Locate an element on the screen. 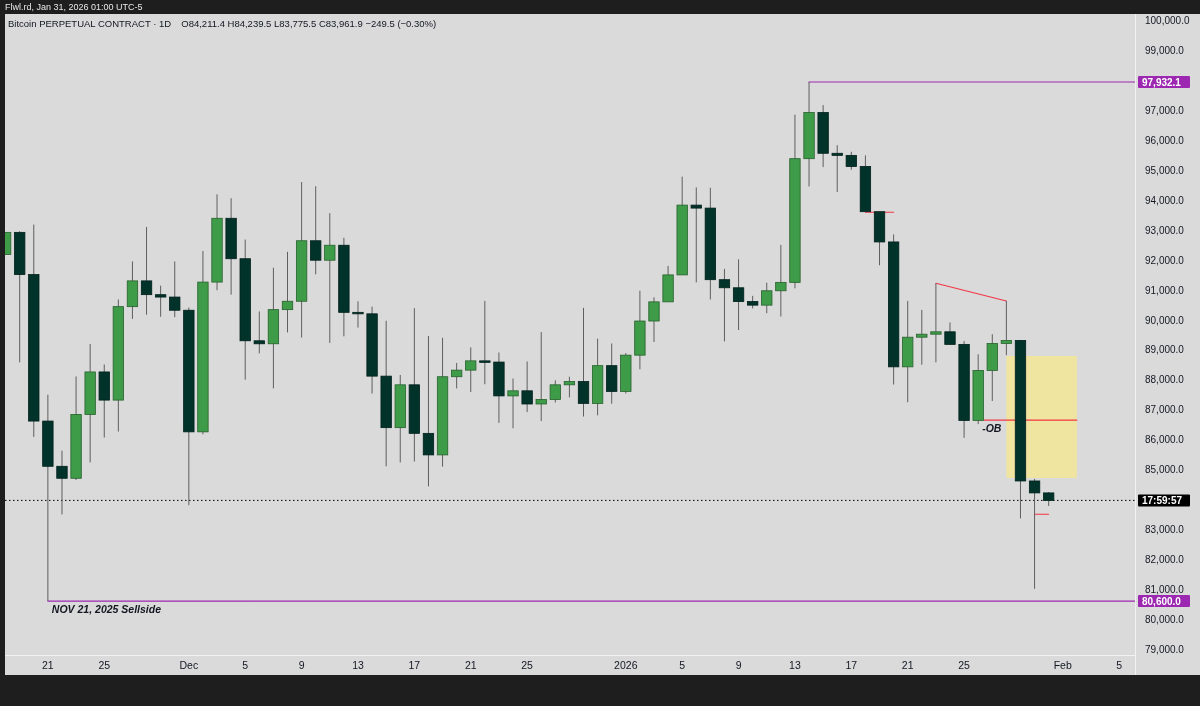  x-tick-label: Dec is located at coordinates (189, 665).